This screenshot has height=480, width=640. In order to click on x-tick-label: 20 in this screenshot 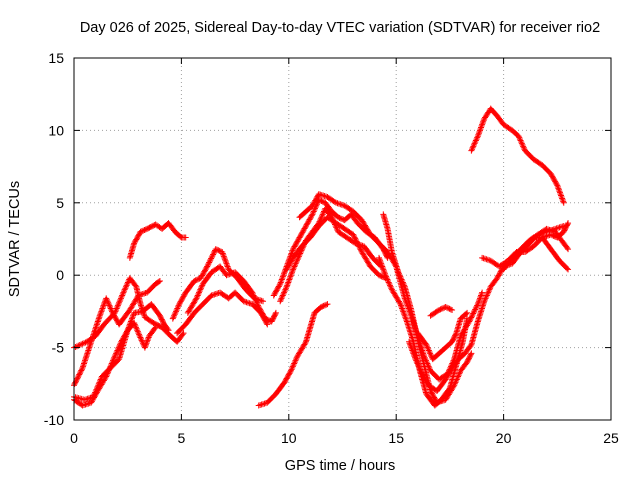, I will do `click(504, 438)`.